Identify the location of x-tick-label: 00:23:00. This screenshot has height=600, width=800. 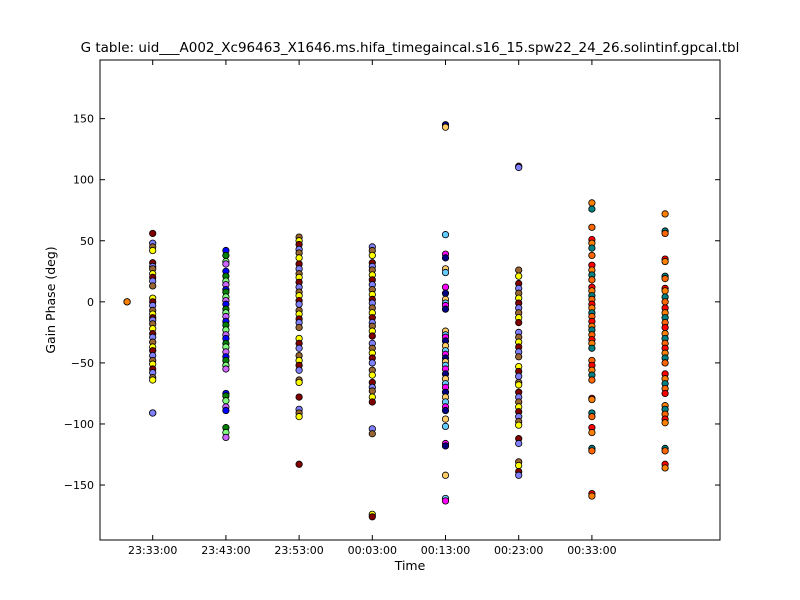
(518, 550).